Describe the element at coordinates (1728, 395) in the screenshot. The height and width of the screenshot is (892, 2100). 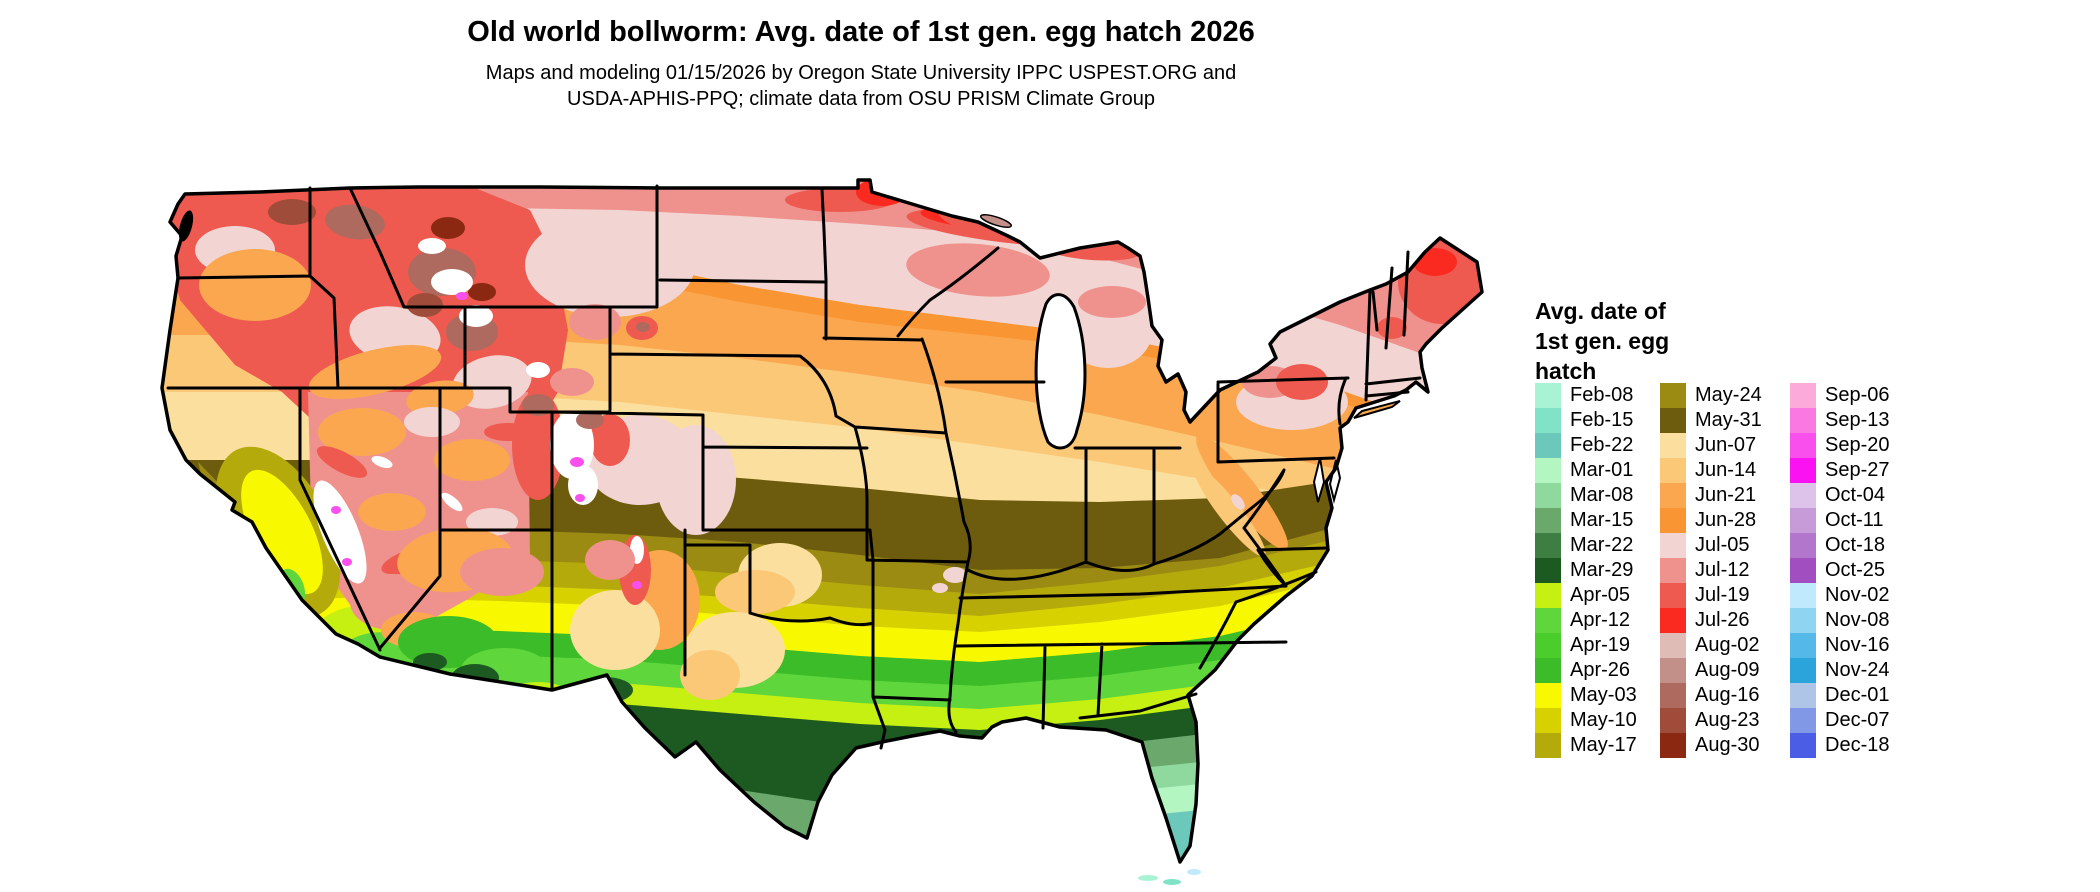
I see `legend-entry-label: May-24` at that location.